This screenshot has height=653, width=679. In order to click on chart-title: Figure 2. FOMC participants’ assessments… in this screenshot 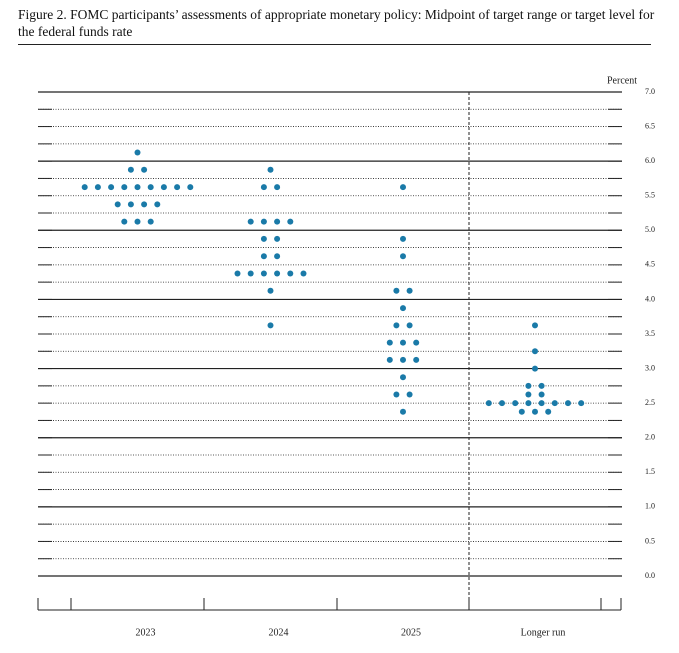, I will do `click(336, 23)`.